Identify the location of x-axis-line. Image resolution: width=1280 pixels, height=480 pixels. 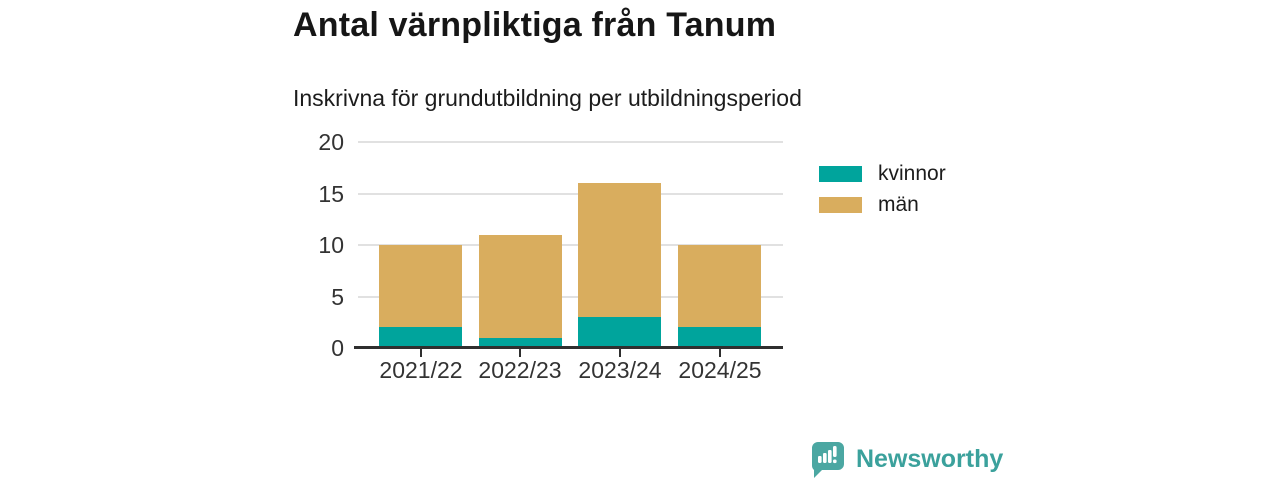
(568, 347).